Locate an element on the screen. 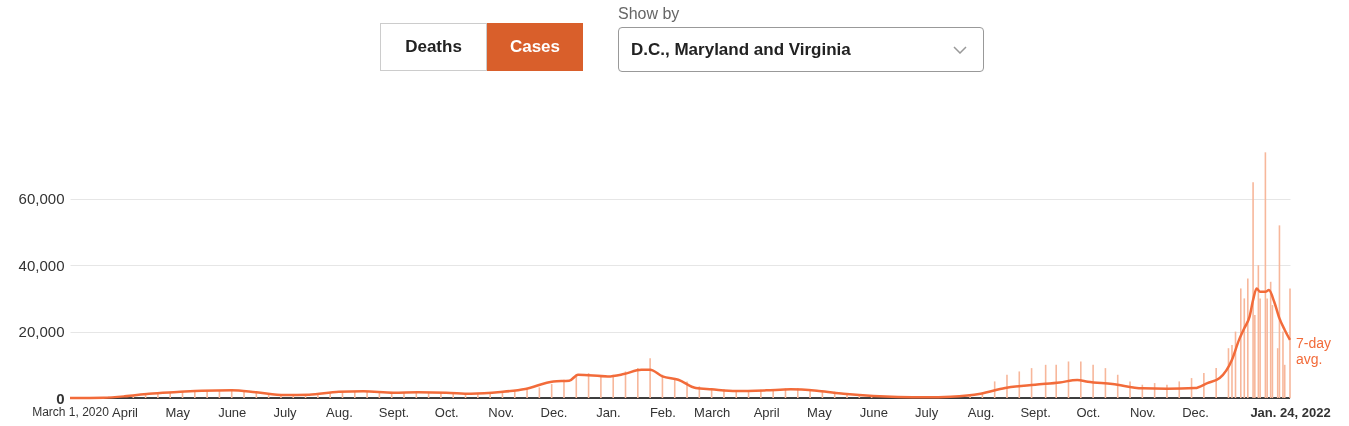 The height and width of the screenshot is (426, 1349). text: Deaths is located at coordinates (433, 47).